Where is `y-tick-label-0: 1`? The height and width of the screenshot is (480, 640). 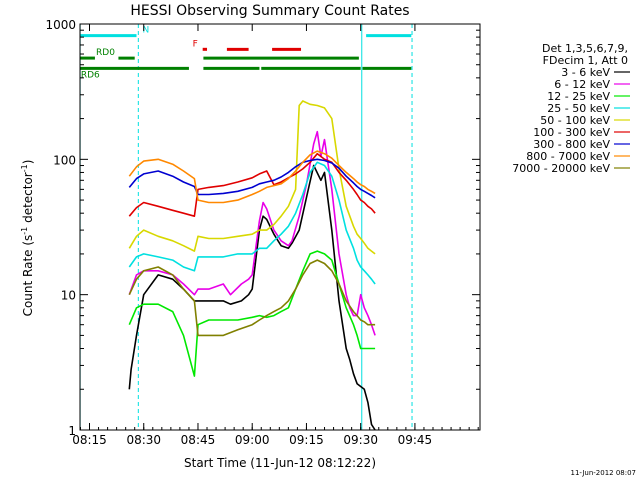
y-tick-label-0: 1 is located at coordinates (72, 431).